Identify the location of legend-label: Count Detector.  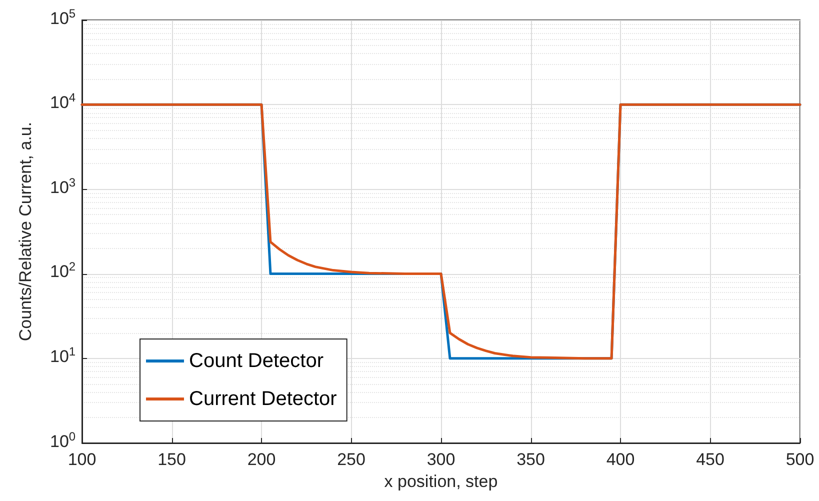
(256, 361).